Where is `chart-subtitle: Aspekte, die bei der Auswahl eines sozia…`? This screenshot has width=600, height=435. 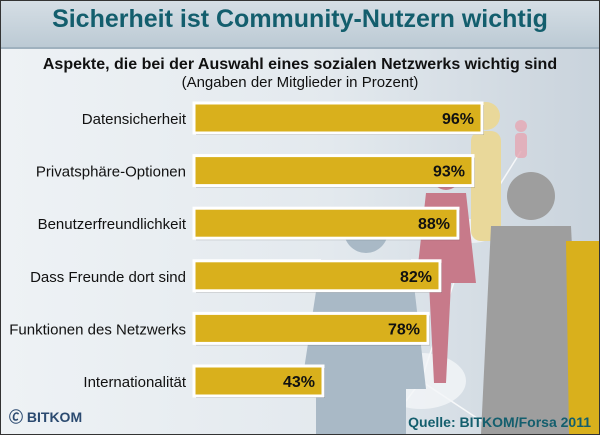
chart-subtitle: Aspekte, die bei der Auswahl eines sozia… is located at coordinates (300, 64).